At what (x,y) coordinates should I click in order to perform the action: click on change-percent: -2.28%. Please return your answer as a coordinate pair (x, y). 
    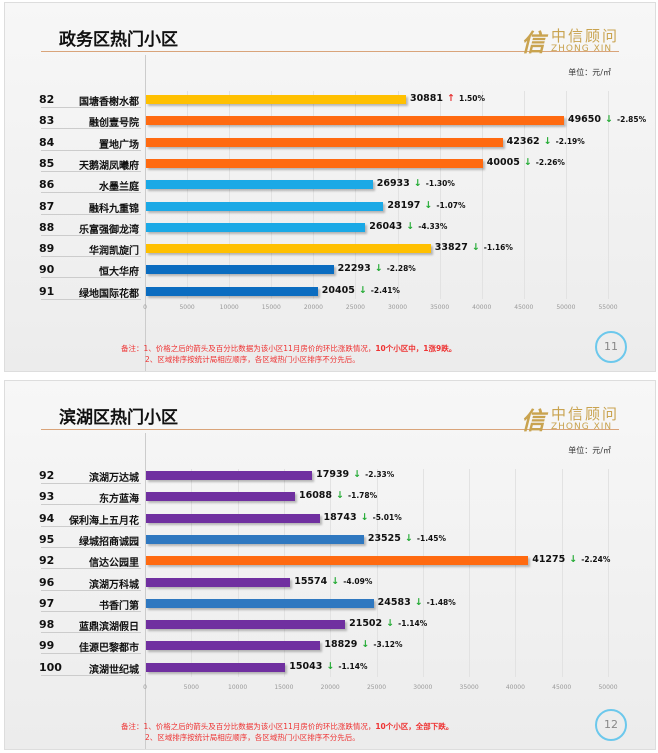
    Looking at the image, I should click on (401, 269).